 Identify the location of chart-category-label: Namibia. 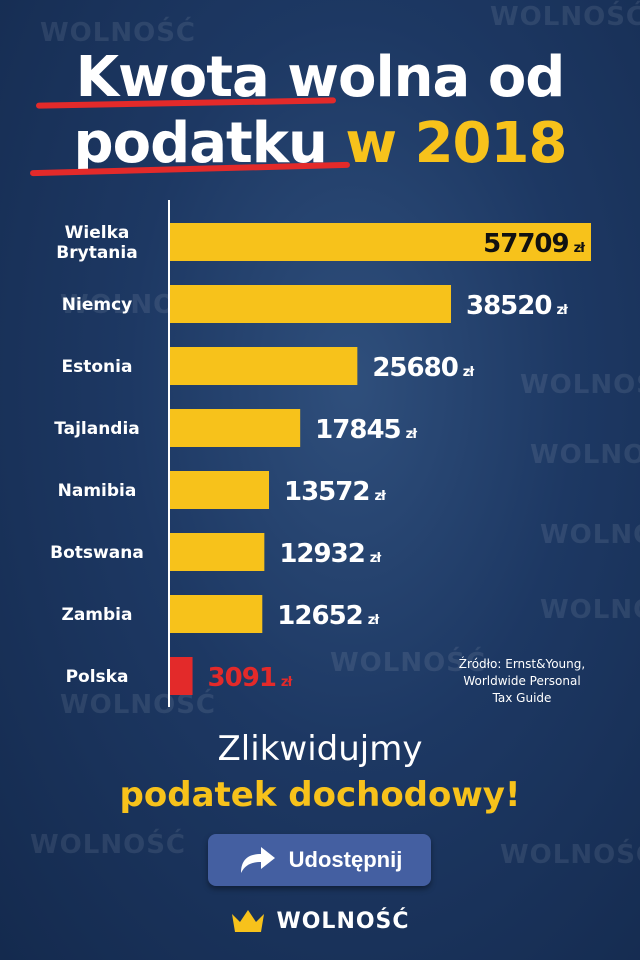
(97, 491).